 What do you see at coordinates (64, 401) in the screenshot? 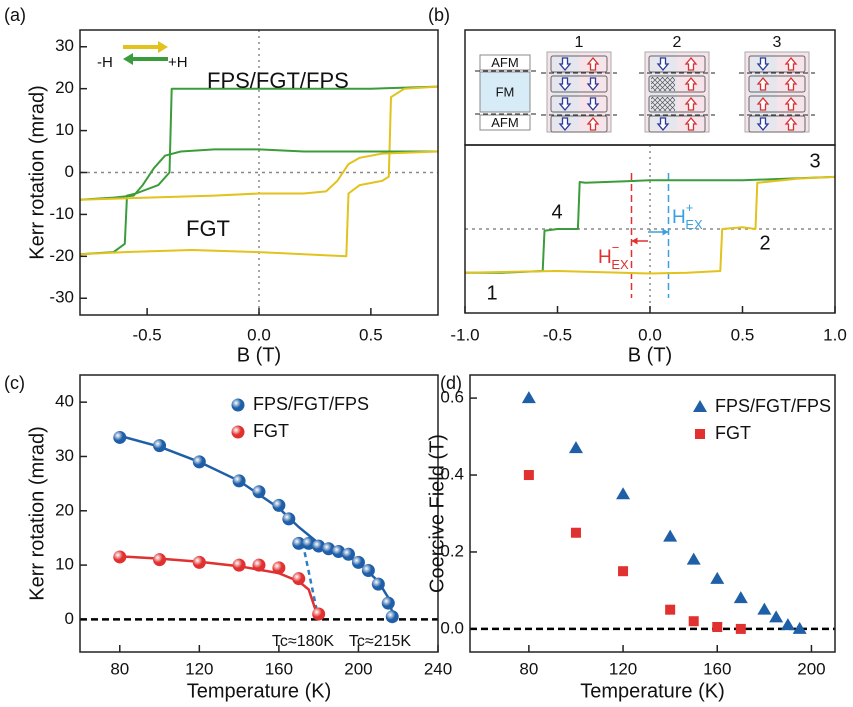
I see `y-tick-label: 40` at bounding box center [64, 401].